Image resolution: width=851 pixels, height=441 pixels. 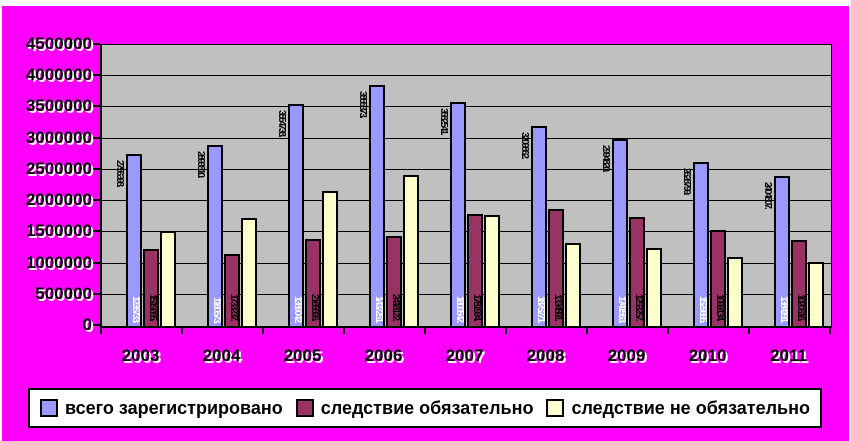 What do you see at coordinates (638, 307) in the screenshot?
I see `bar-value-label-investigation-not-mandatory: 1253257.` at bounding box center [638, 307].